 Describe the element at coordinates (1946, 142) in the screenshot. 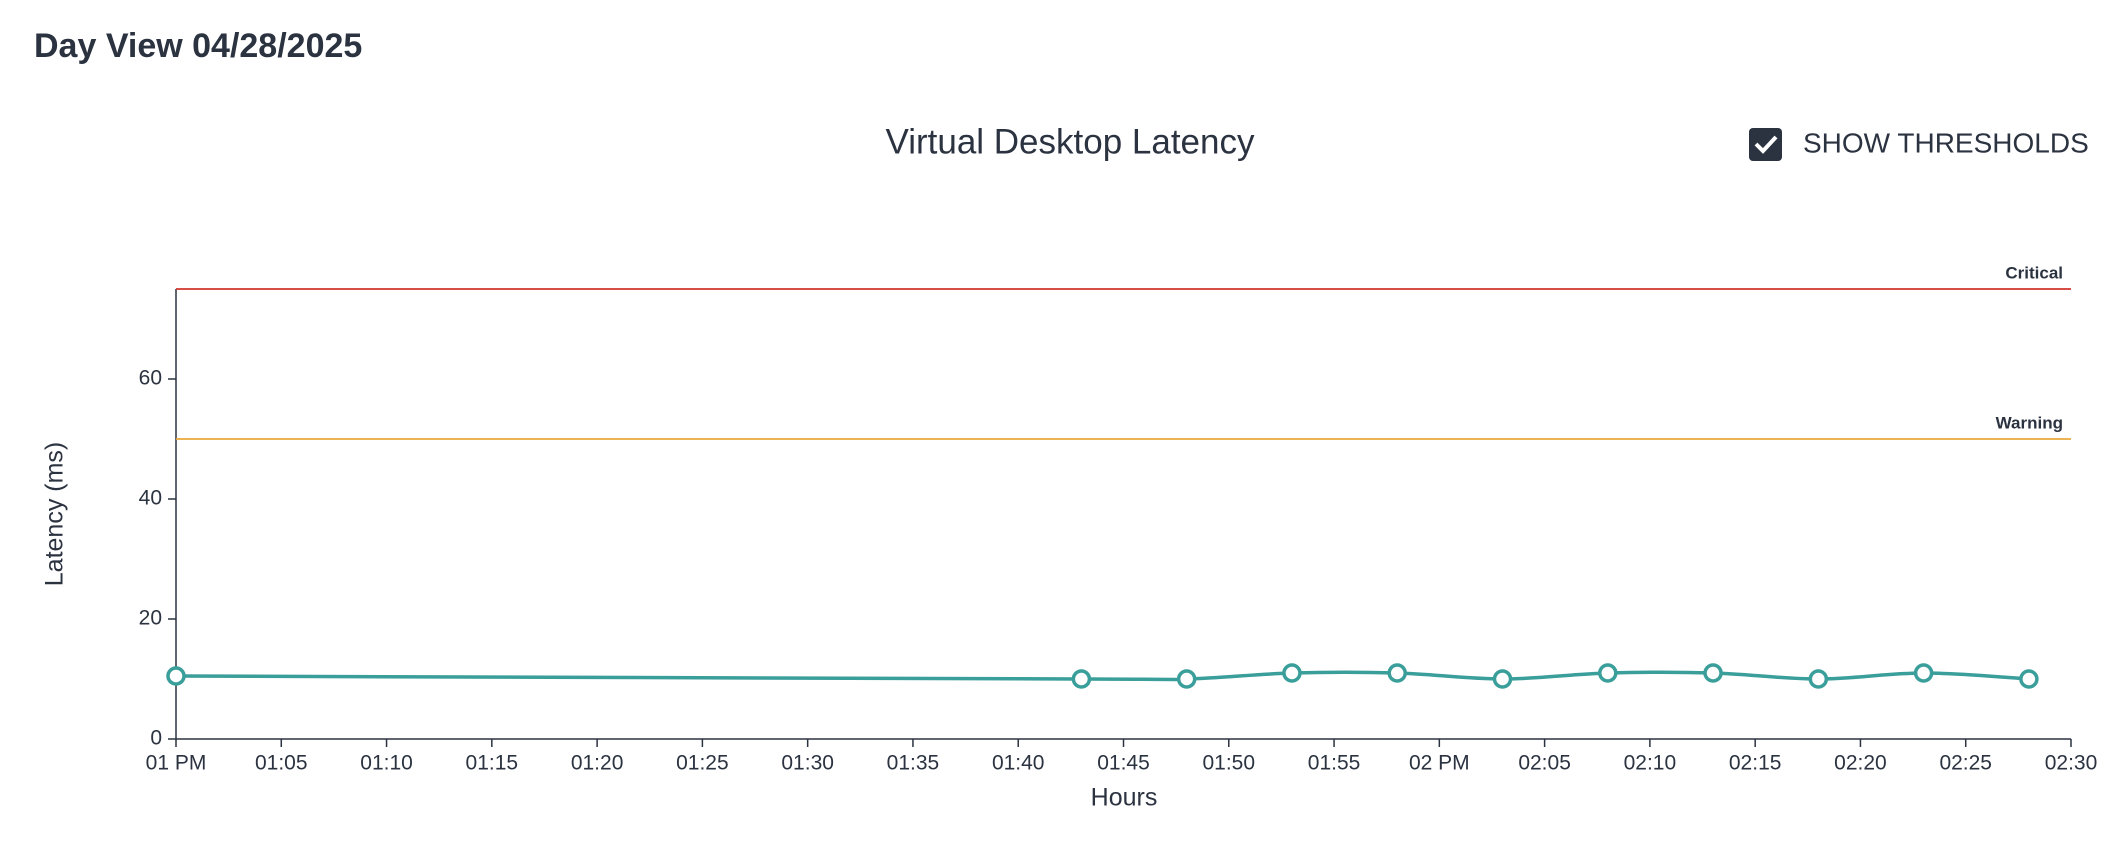

I see `checkbox-label: SHOW THRESHOLDS` at that location.